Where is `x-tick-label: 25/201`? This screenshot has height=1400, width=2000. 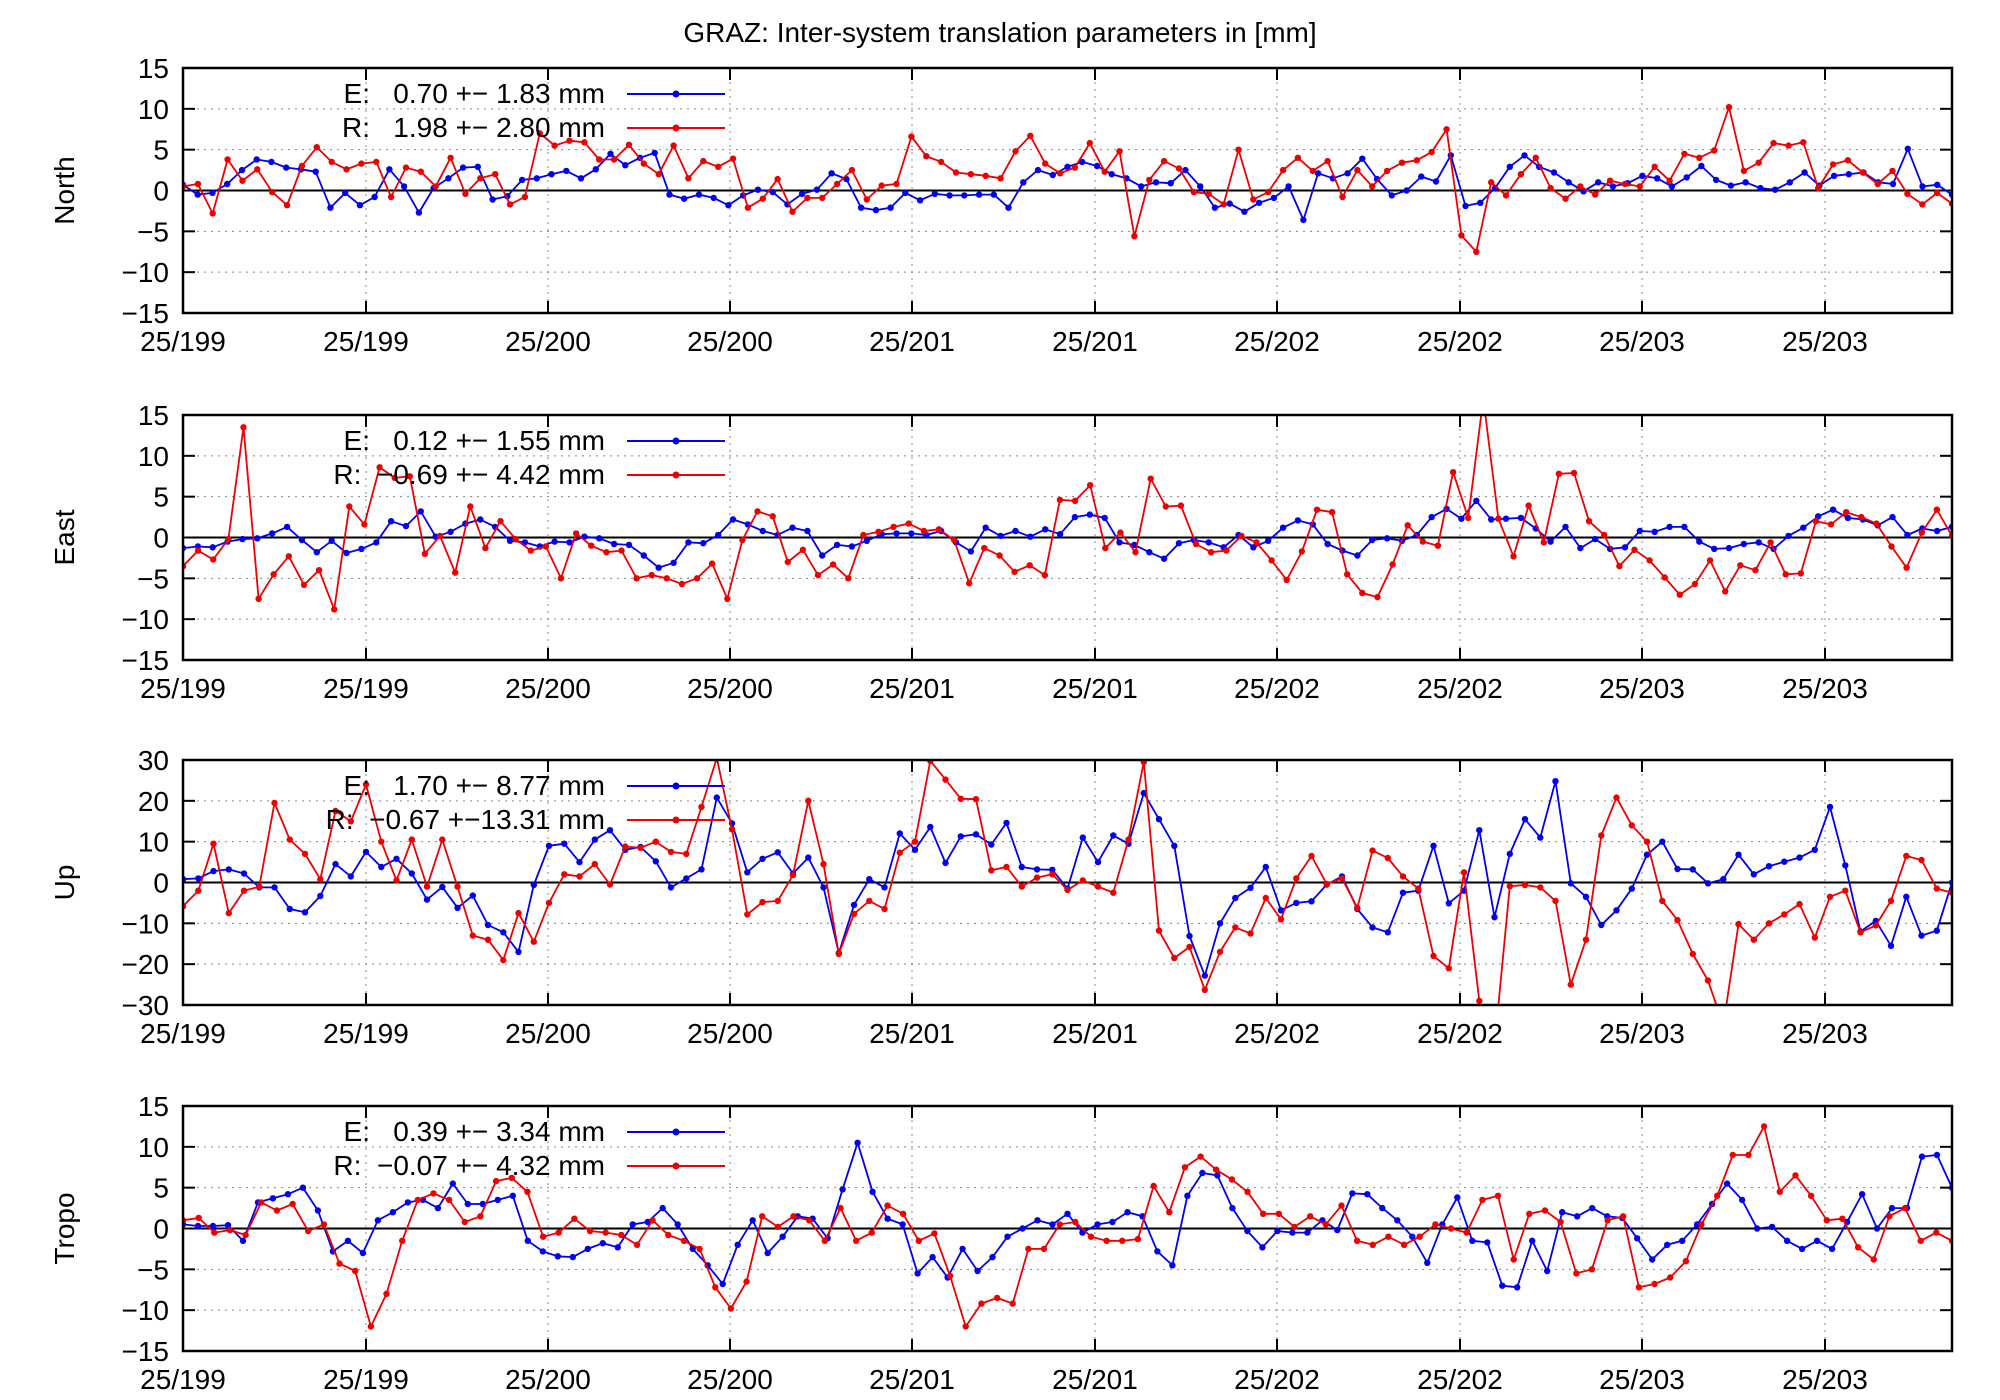
x-tick-label: 25/201 is located at coordinates (912, 341).